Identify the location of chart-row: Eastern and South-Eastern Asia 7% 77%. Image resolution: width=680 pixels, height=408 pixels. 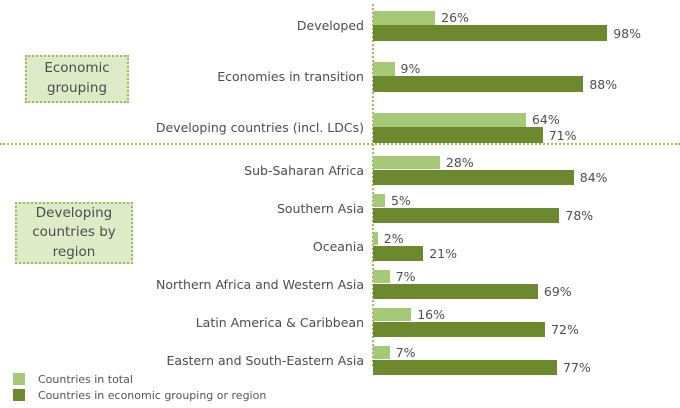
(340, 360).